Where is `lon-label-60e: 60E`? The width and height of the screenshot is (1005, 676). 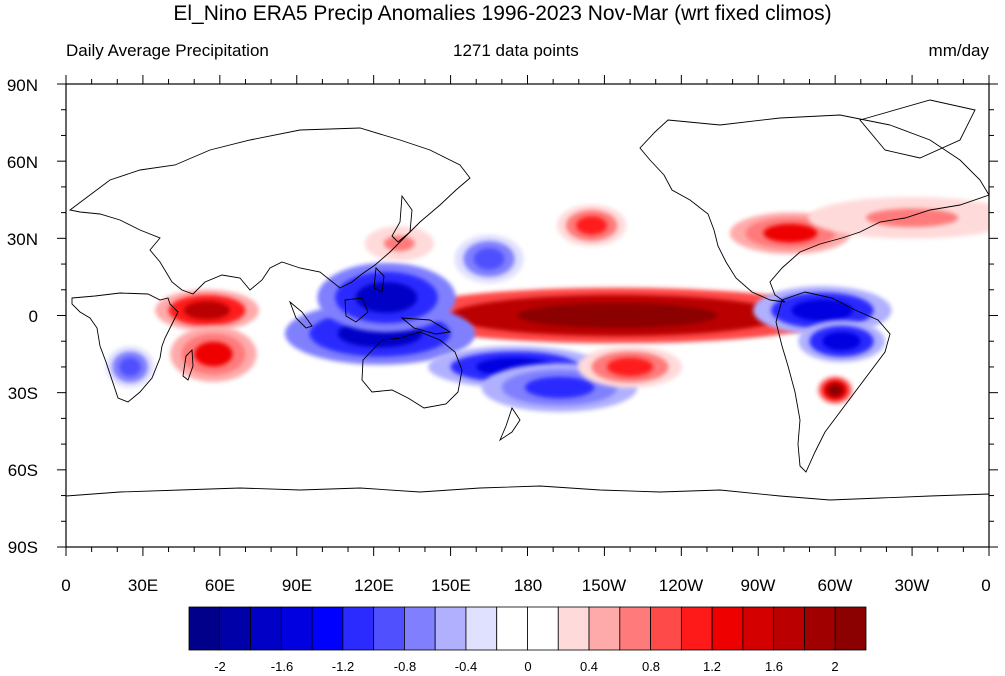 lon-label-60e: 60E is located at coordinates (220, 585).